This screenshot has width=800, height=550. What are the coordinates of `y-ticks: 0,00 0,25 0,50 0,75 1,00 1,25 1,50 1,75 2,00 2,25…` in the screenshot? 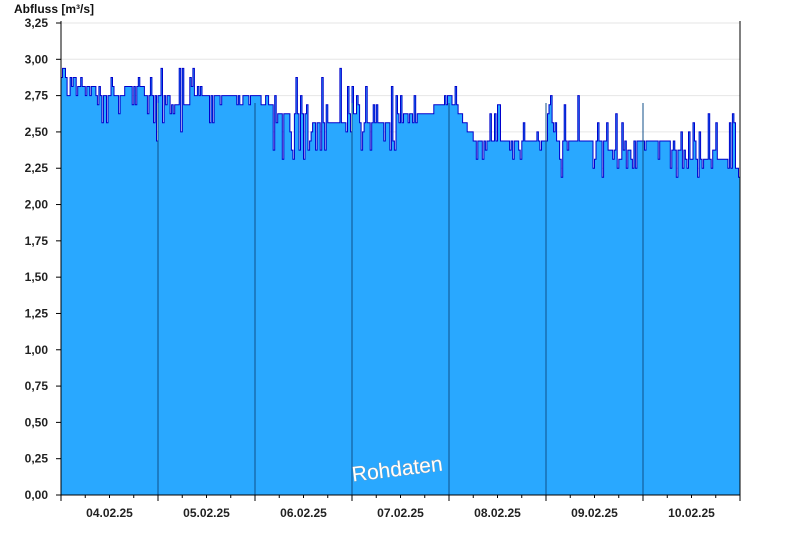 It's located at (43, 259).